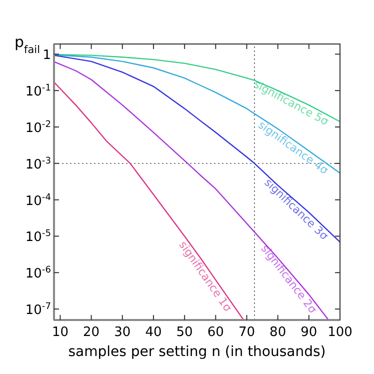 This screenshot has width=374, height=374. I want to click on y-tick-label: 10$^{-1}$, so click(38, 92).